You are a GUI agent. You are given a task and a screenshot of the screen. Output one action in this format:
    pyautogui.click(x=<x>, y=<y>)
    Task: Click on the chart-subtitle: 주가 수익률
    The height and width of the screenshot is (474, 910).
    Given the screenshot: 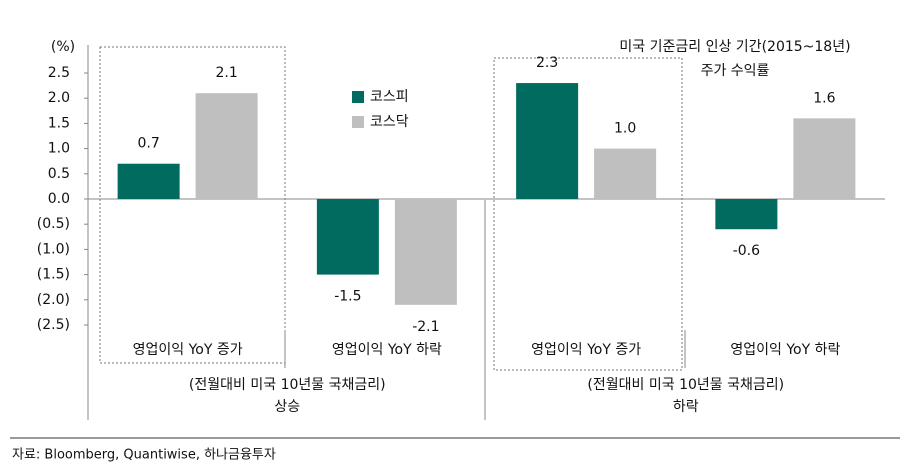 What is the action you would take?
    pyautogui.click(x=735, y=71)
    